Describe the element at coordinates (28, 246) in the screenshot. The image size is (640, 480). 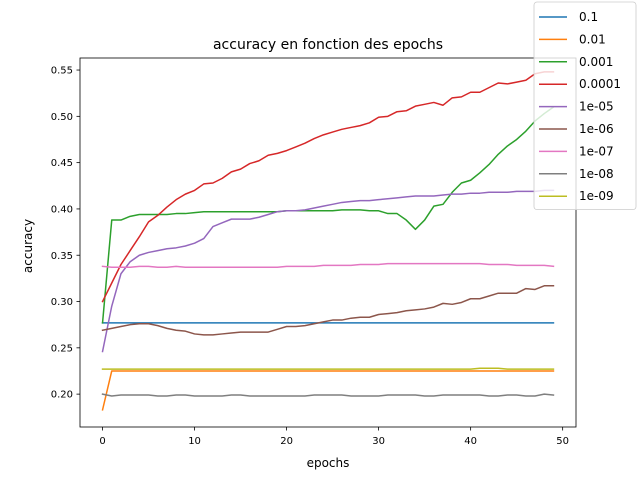
I see `y-axis-label: accuracy` at that location.